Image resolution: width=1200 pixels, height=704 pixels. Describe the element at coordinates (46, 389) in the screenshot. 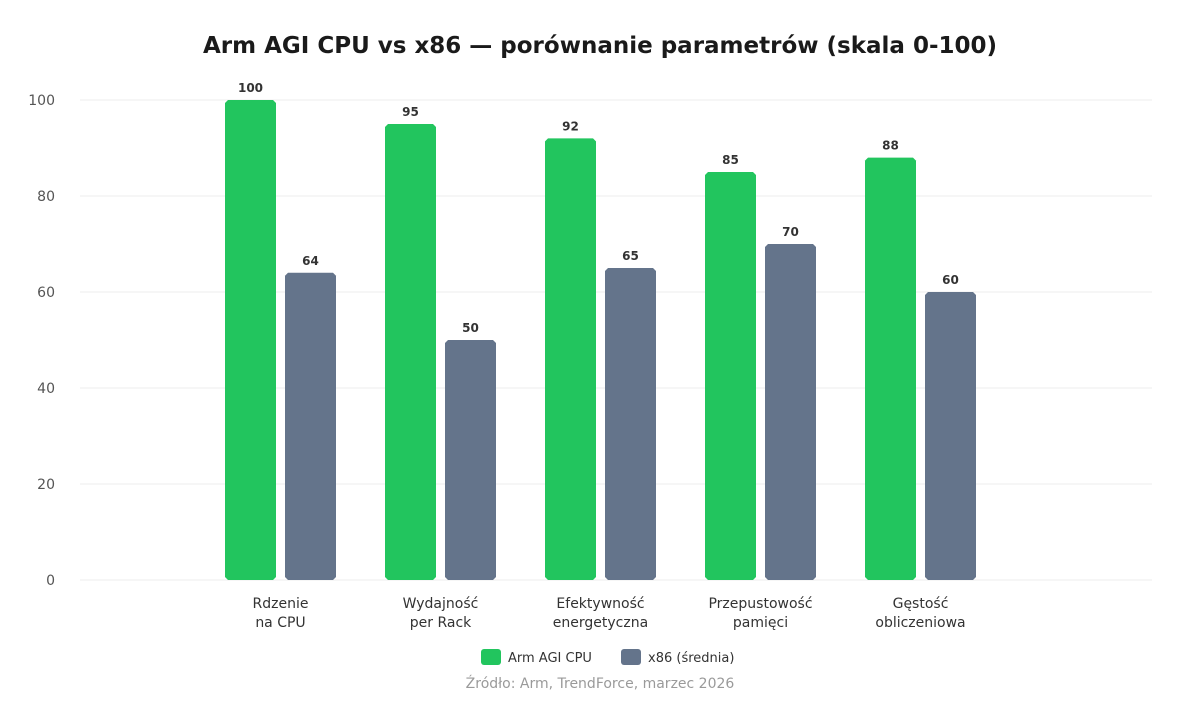

I see `y-tick-label: 40` at that location.